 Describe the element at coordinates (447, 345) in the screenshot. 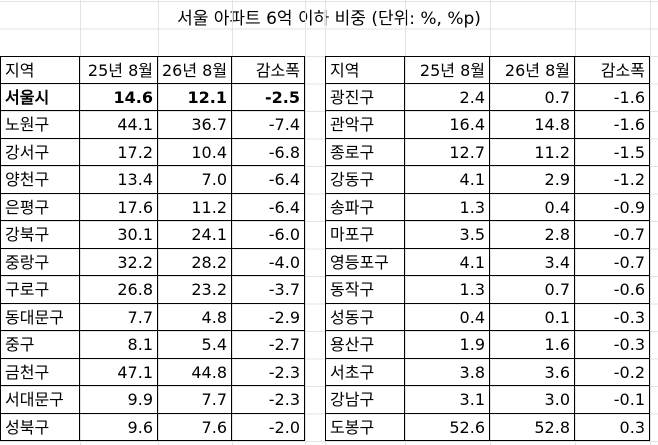

I see `table-cell: 1.9` at that location.